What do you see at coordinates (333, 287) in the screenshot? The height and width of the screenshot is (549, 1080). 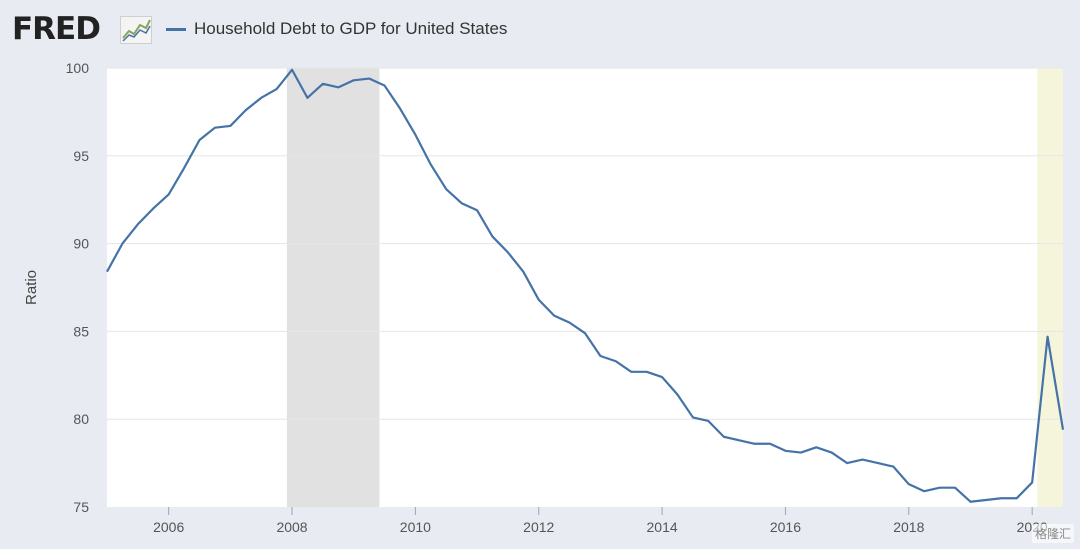 I see `recession-shading` at bounding box center [333, 287].